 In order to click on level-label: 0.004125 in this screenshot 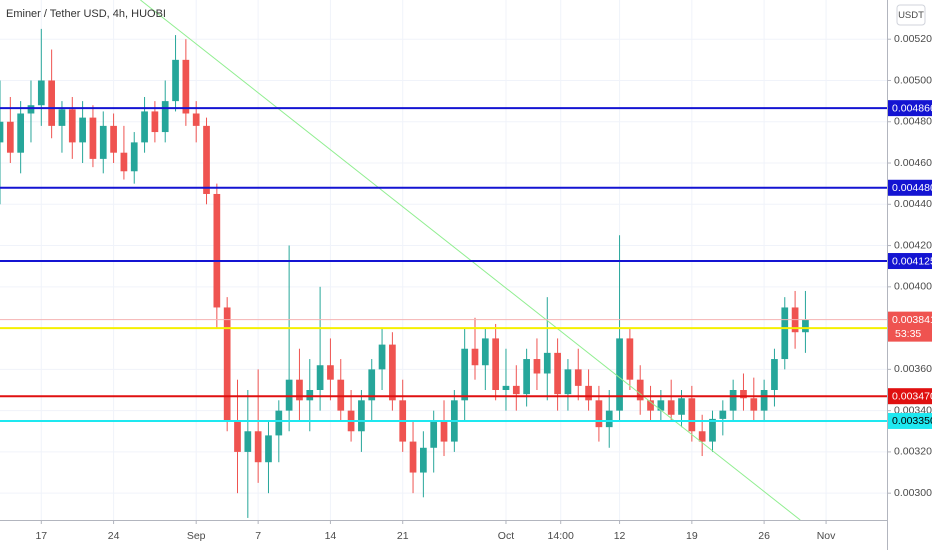, I will do `click(912, 261)`.